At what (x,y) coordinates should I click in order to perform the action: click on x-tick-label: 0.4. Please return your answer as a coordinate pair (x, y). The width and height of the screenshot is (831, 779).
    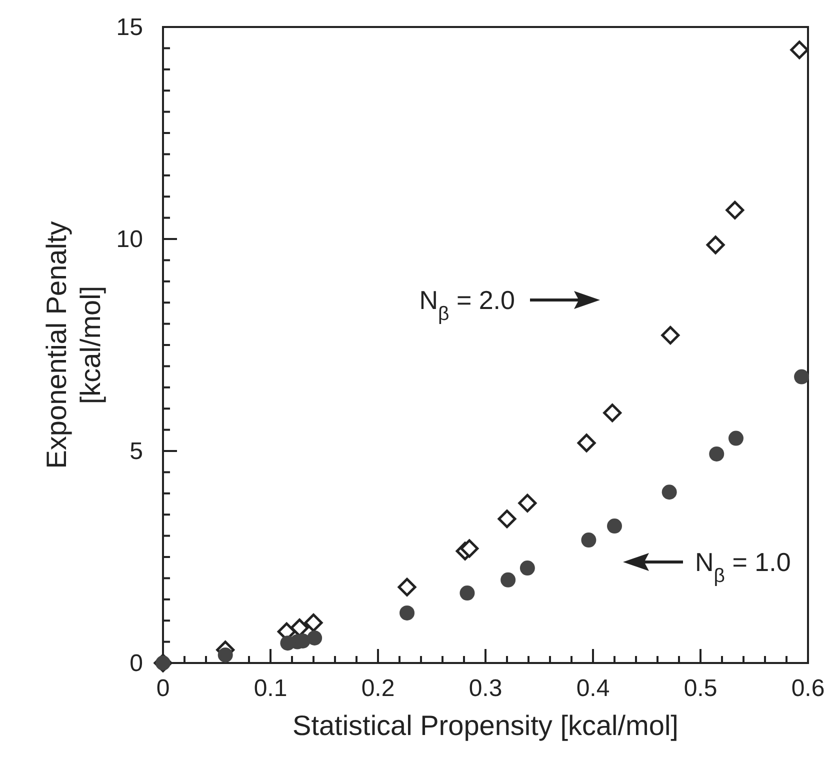
    Looking at the image, I should click on (593, 688).